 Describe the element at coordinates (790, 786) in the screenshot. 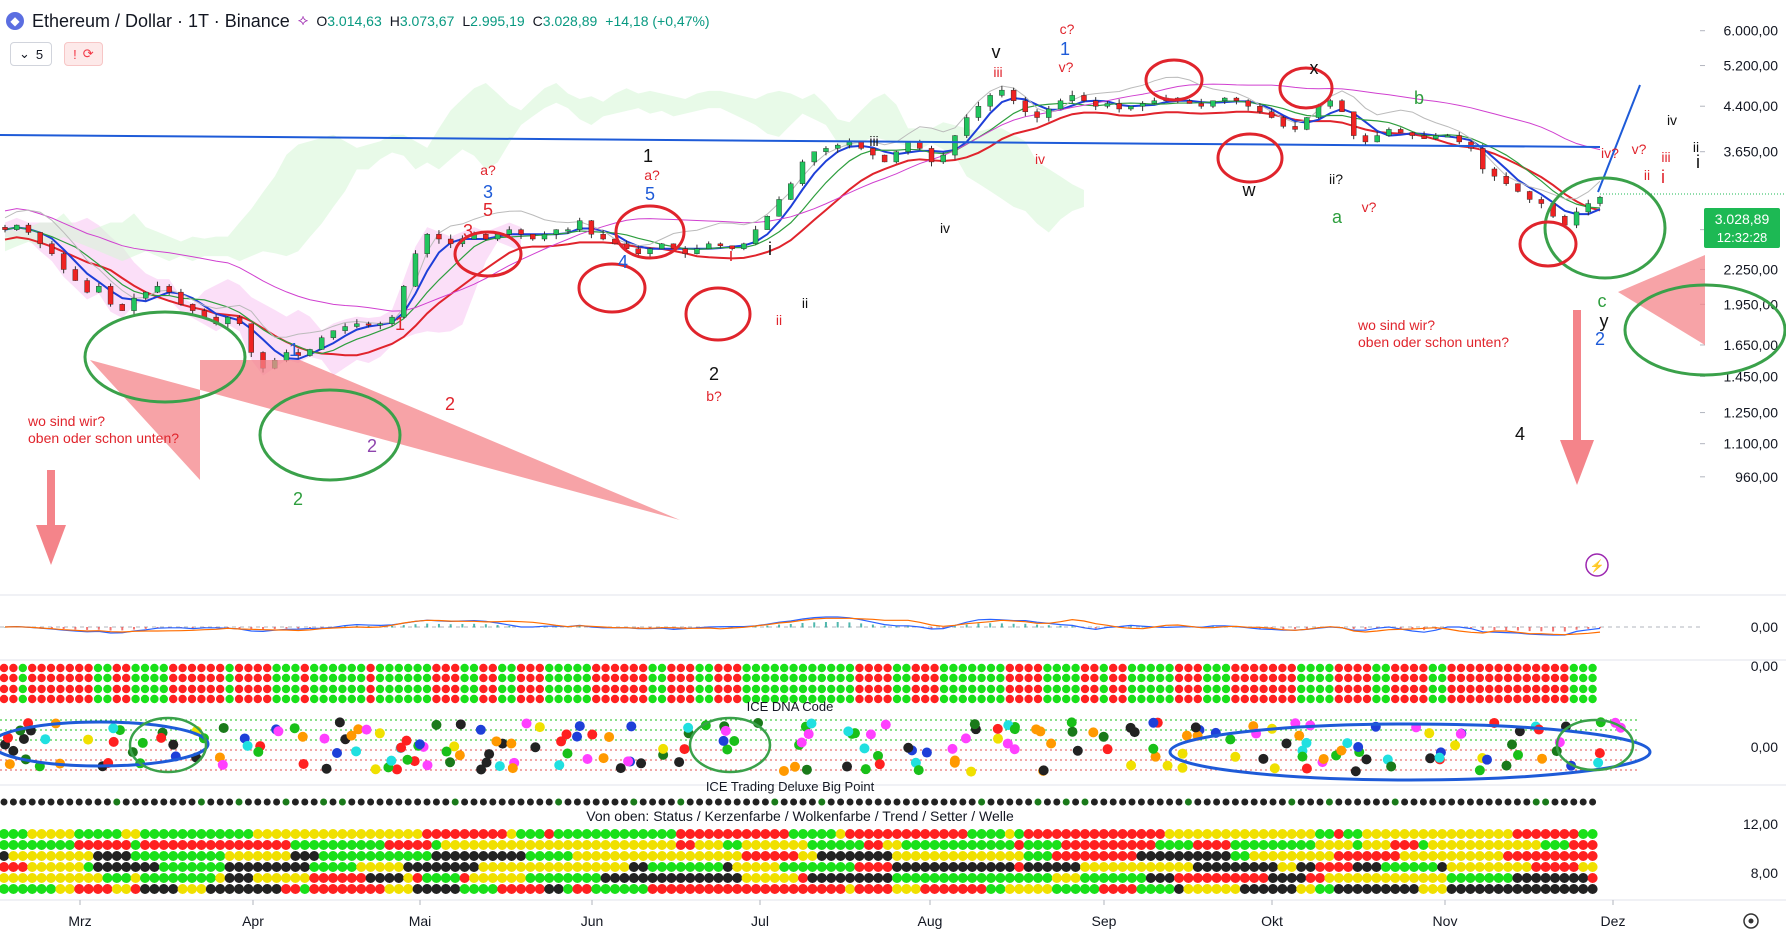

I see `pane-title: ICE Trading Deluxe Big Point` at that location.